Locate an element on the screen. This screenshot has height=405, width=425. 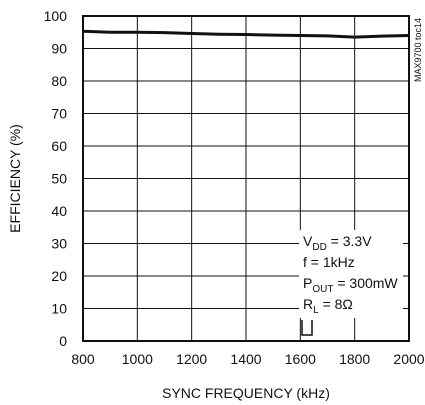
figure-id-label: MAX9700 toc14 is located at coordinates (418, 50).